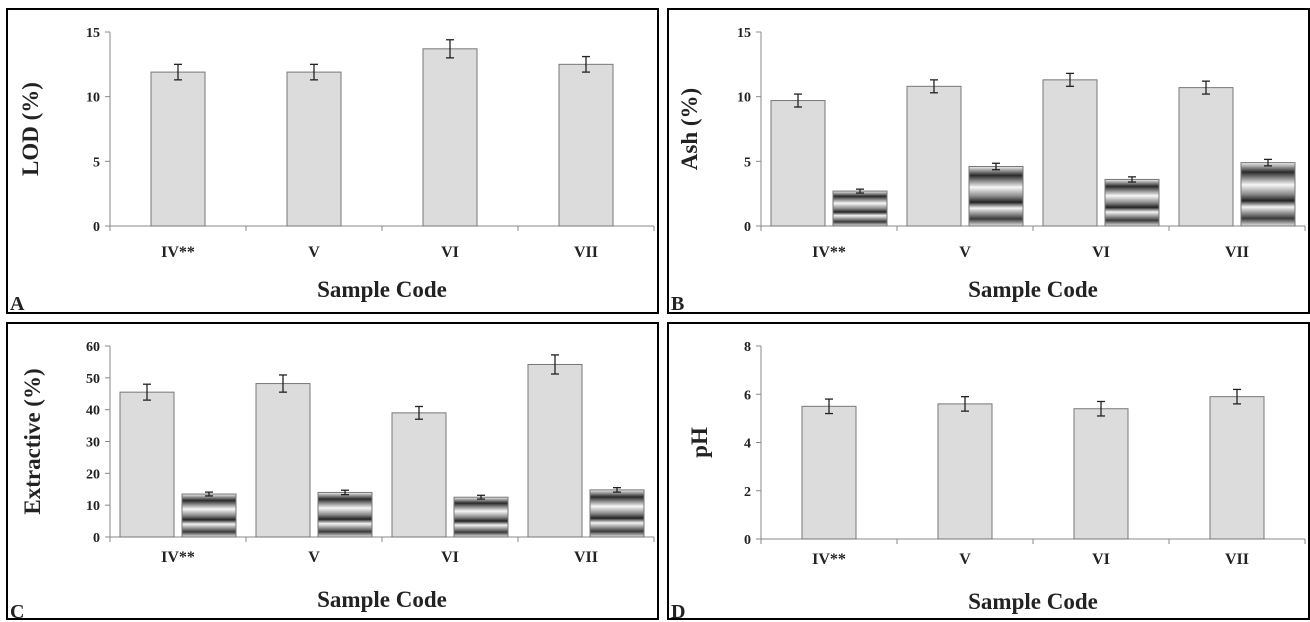  Describe the element at coordinates (747, 395) in the screenshot. I see `y-tick-label: 6` at that location.